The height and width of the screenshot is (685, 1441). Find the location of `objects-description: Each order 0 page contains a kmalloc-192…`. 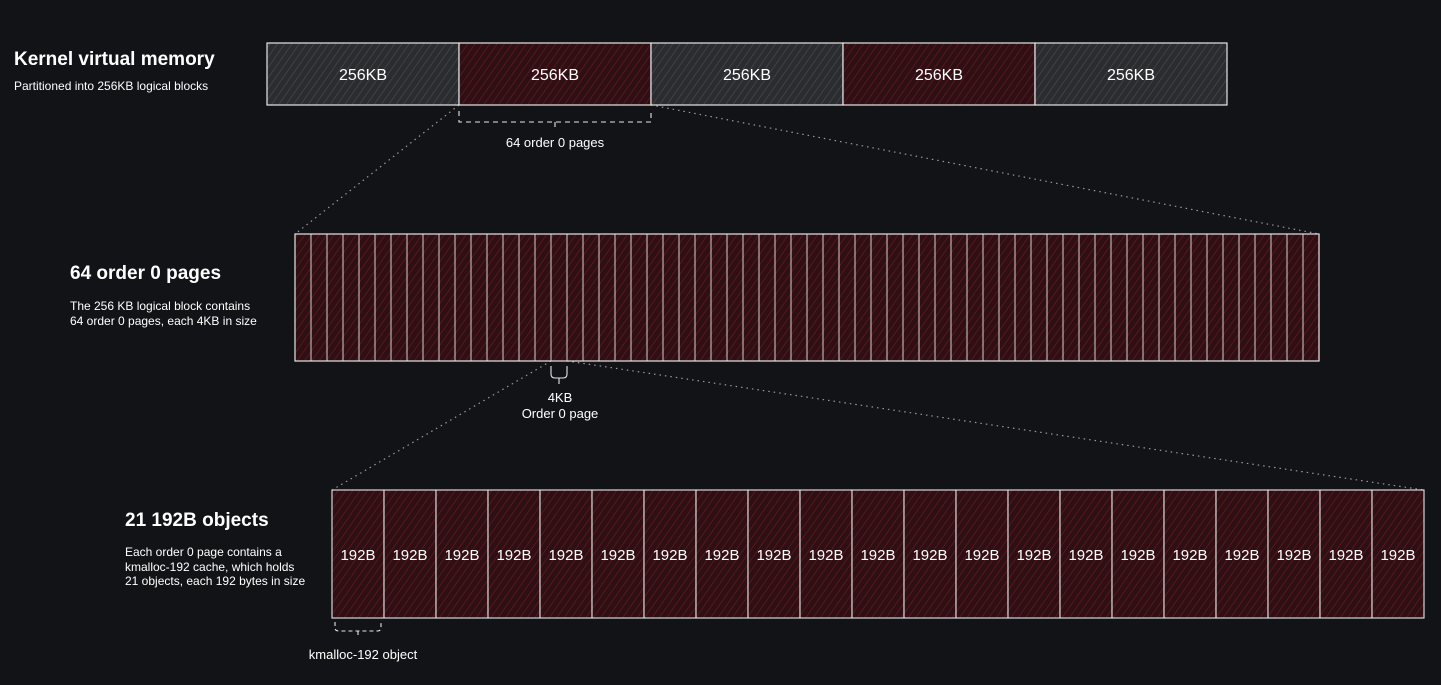

objects-description: Each order 0 page contains a kmalloc-192… is located at coordinates (215, 566).